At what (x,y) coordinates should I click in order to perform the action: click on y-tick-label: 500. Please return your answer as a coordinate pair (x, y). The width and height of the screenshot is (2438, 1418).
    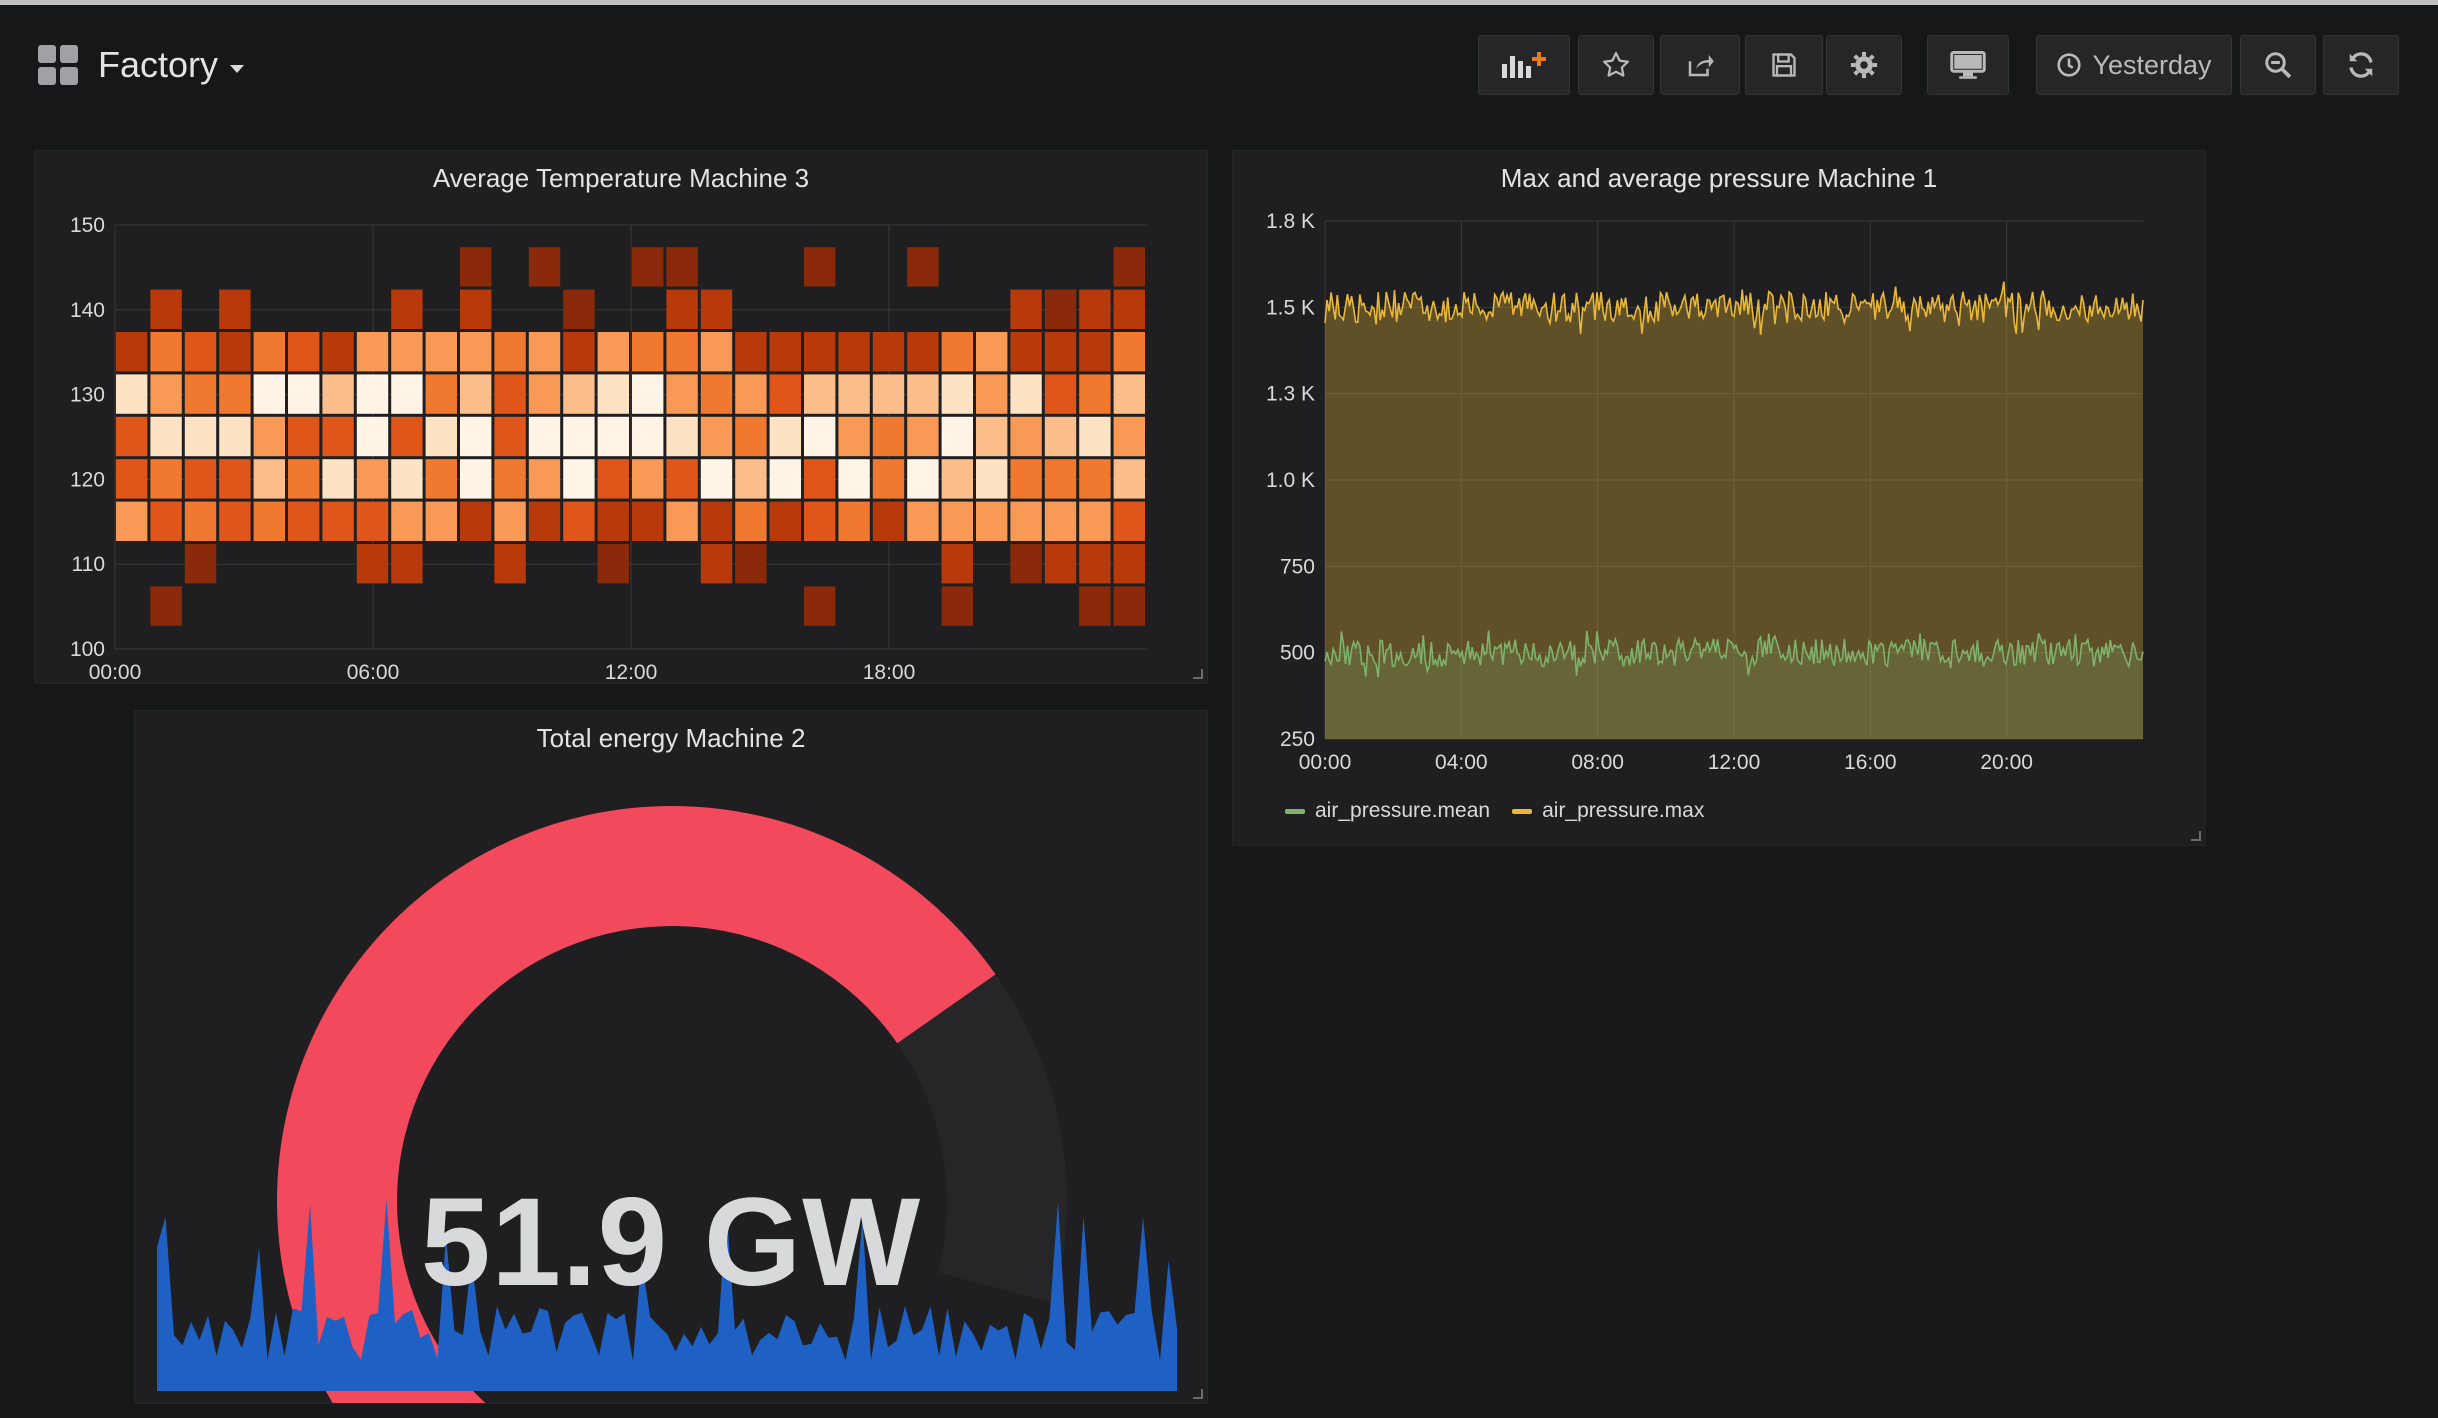
    Looking at the image, I should click on (1297, 653).